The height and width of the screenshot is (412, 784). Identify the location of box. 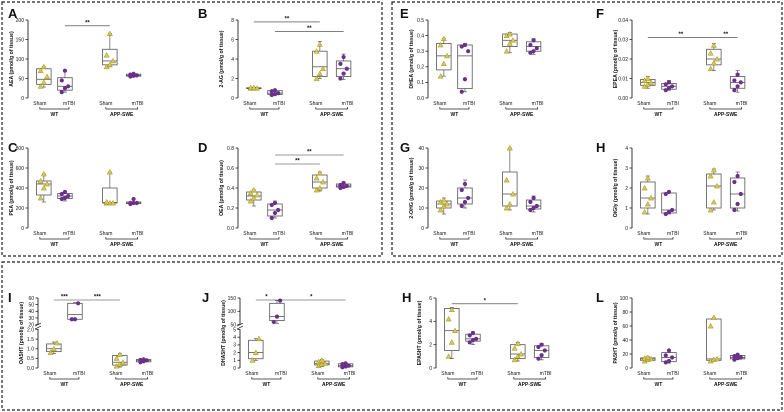
(714, 191).